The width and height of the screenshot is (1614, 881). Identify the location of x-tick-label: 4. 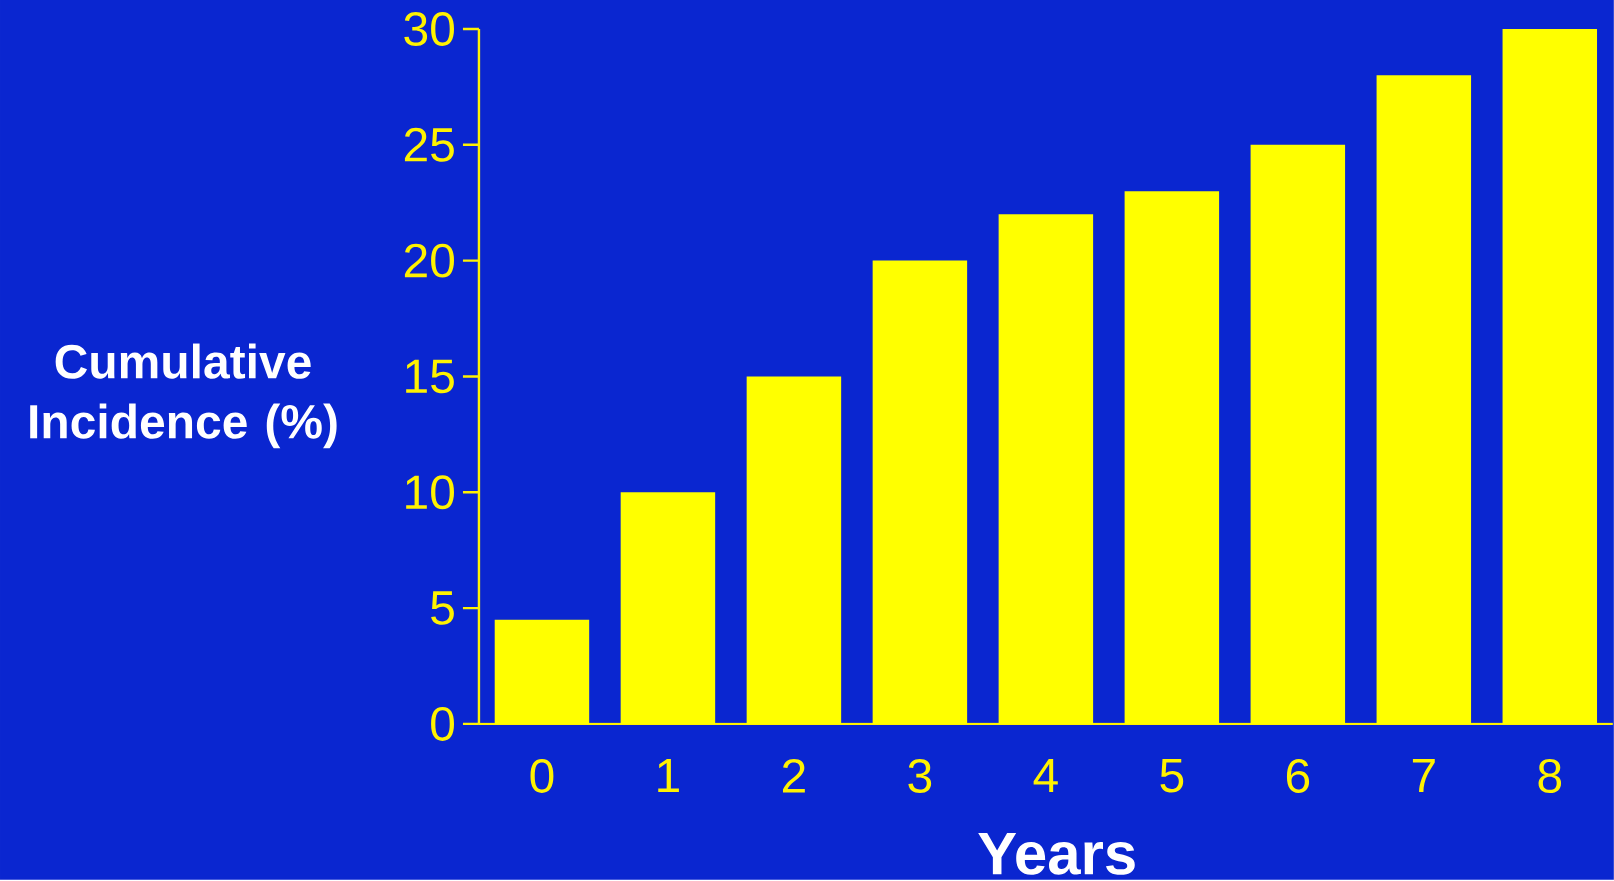
(1045, 775).